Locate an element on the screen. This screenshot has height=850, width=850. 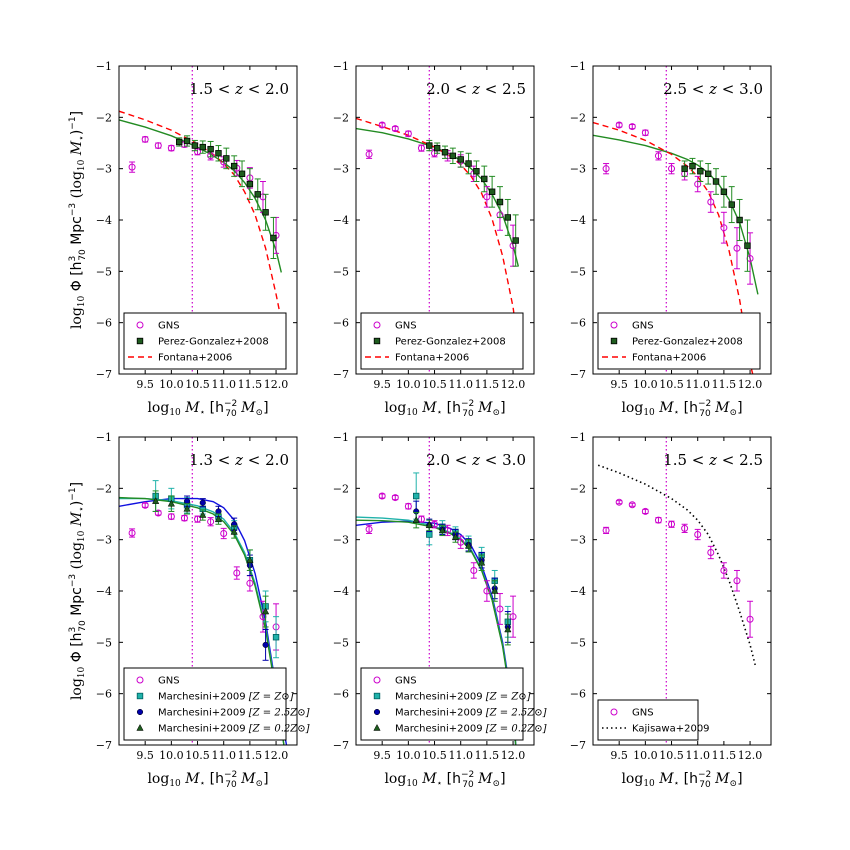
legend-label: GNS is located at coordinates (406, 681).